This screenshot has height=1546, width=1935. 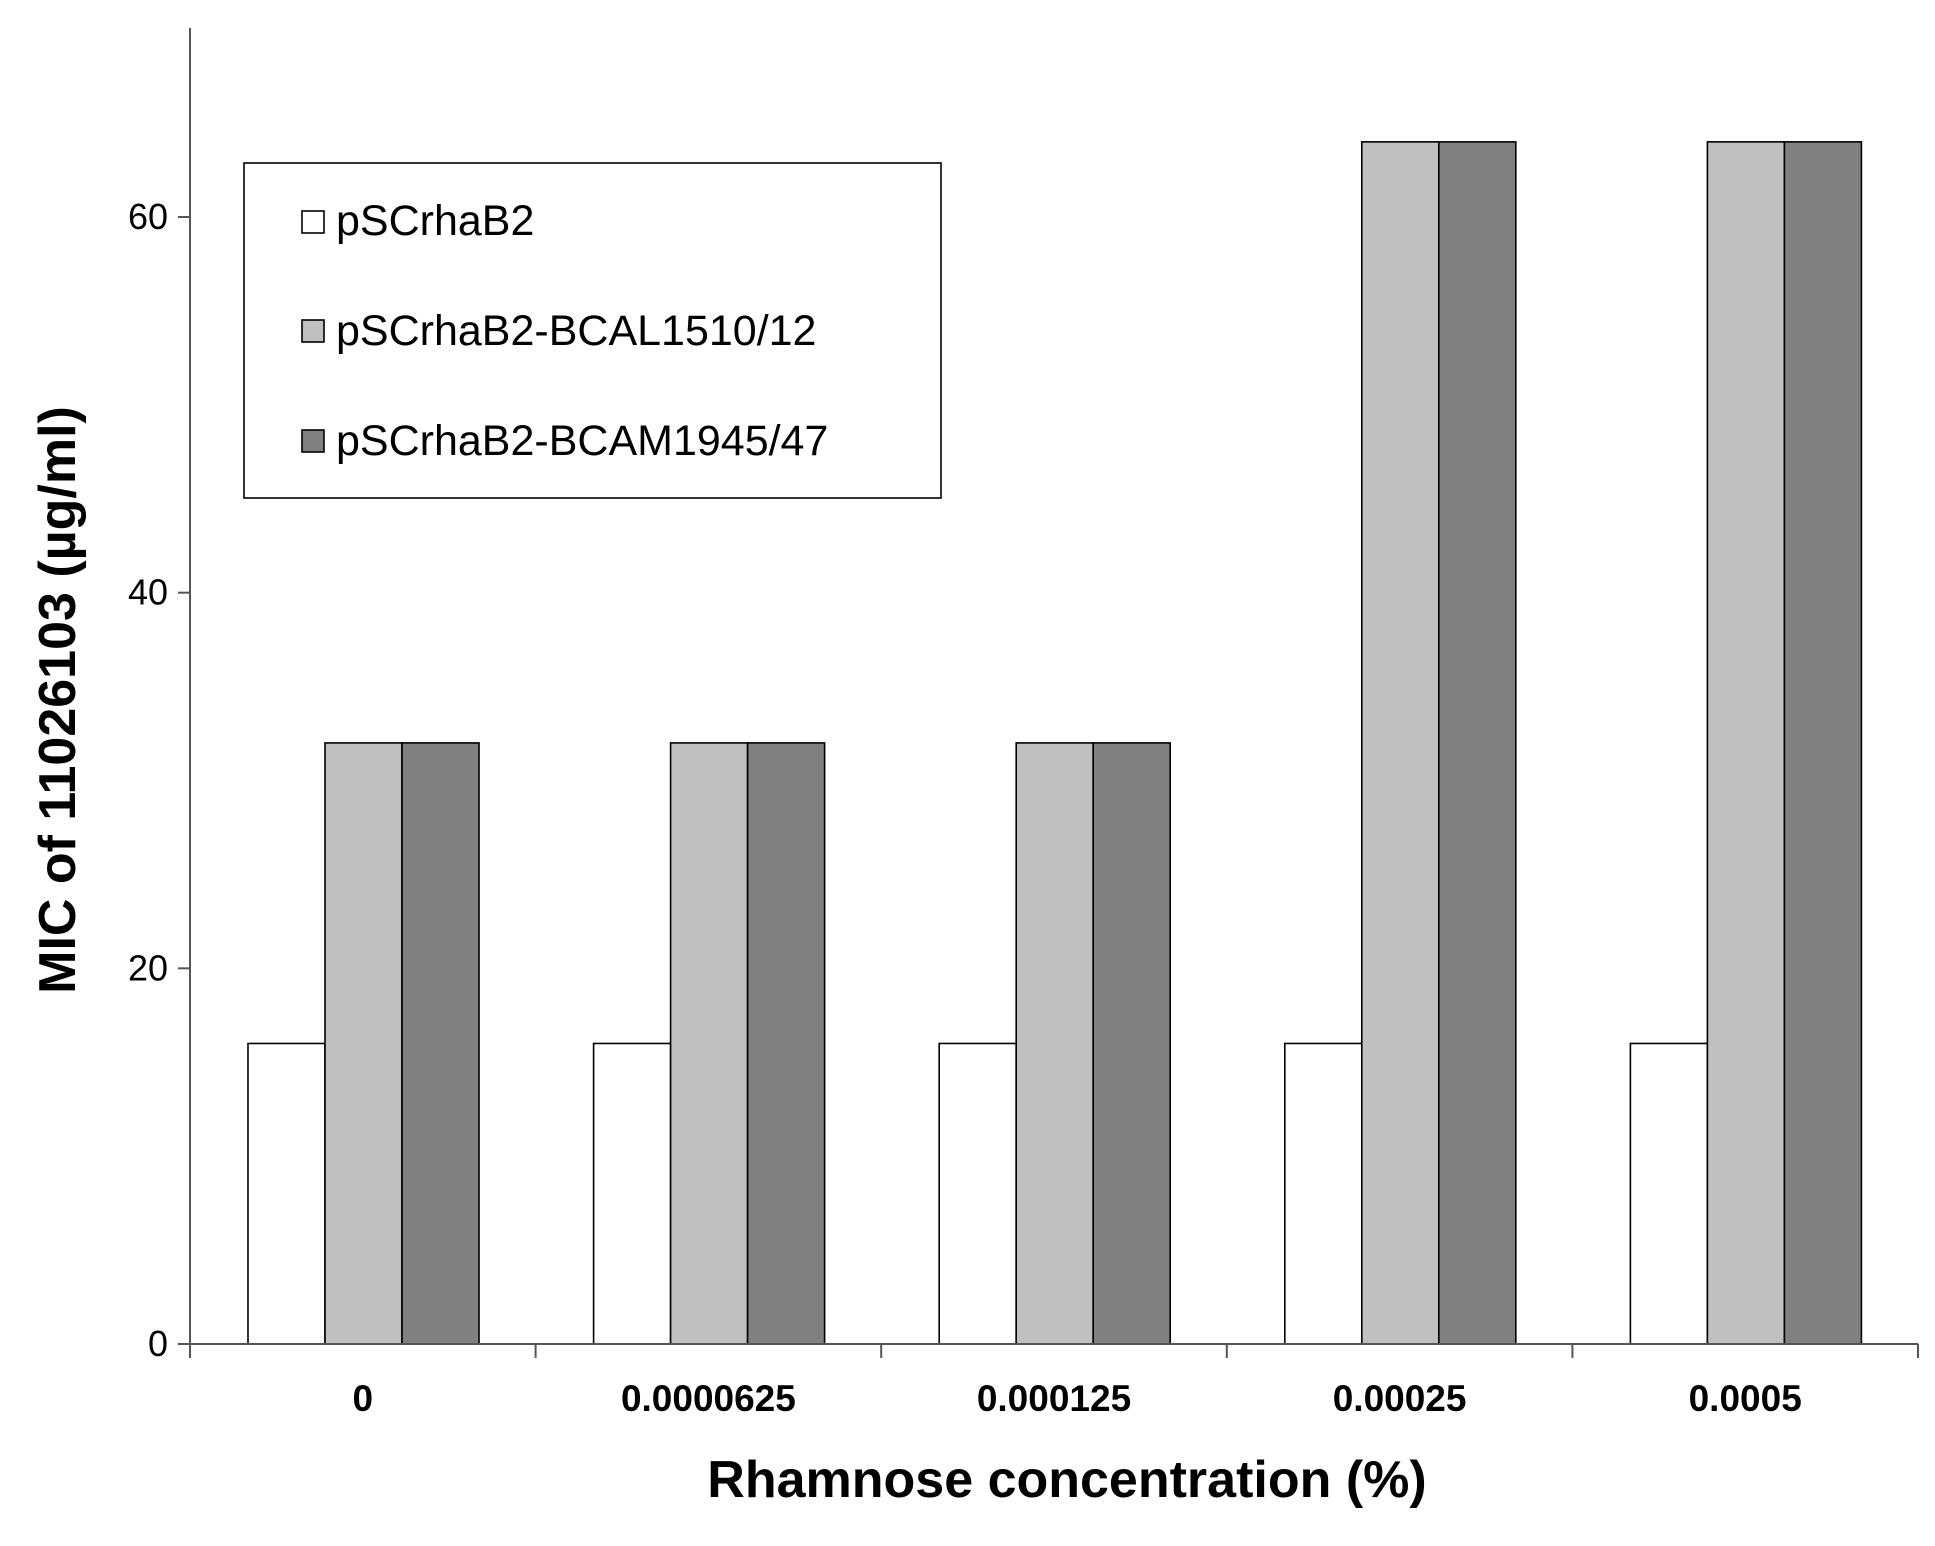 I want to click on x-category-label-3: 0.000125, so click(x=1054, y=1398).